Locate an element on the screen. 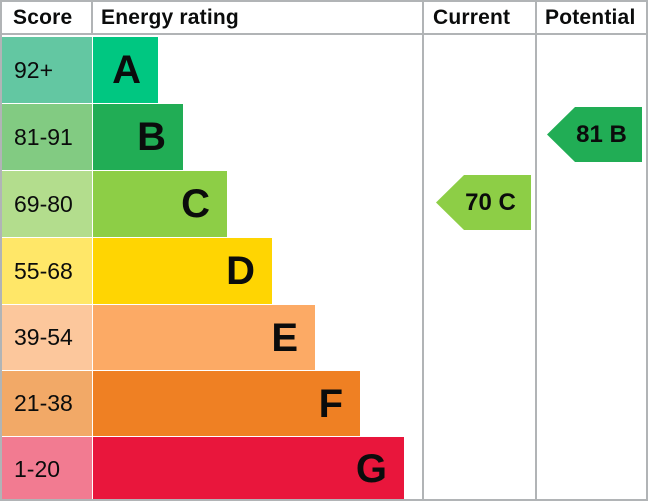 The image size is (648, 501). rating-bar-e: E is located at coordinates (204, 337).